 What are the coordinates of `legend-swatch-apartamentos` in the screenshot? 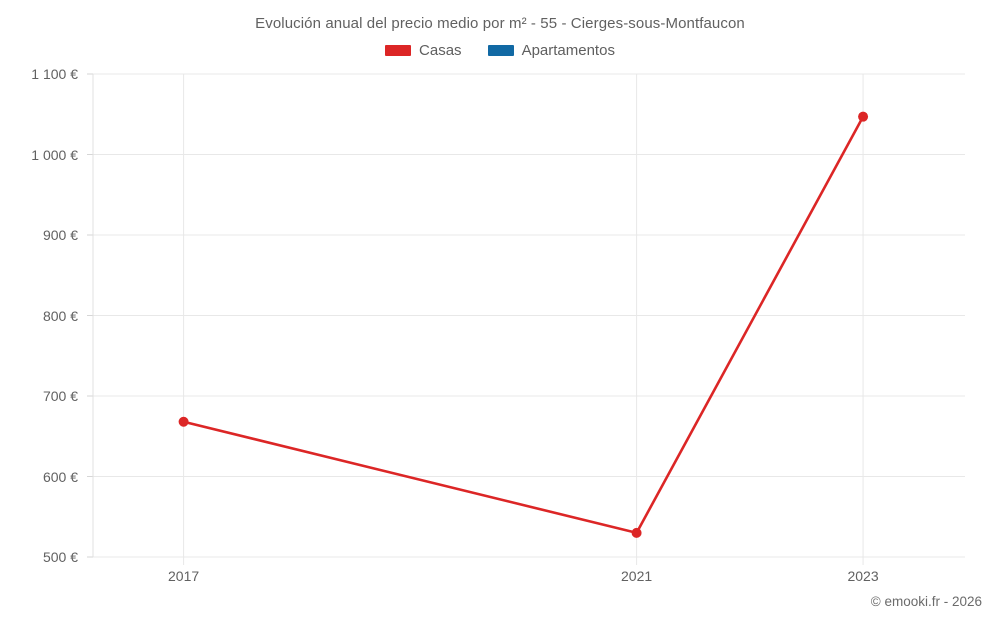 It's located at (500, 50).